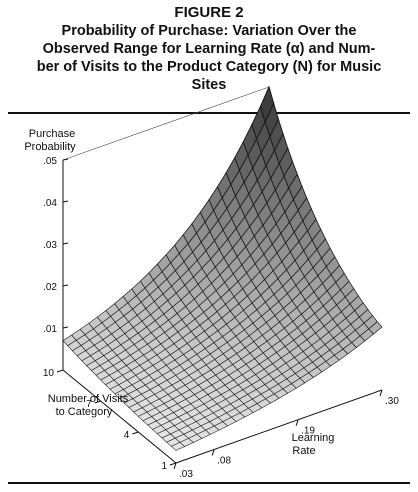  What do you see at coordinates (308, 431) in the screenshot?
I see `x-tick-label: .19` at bounding box center [308, 431].